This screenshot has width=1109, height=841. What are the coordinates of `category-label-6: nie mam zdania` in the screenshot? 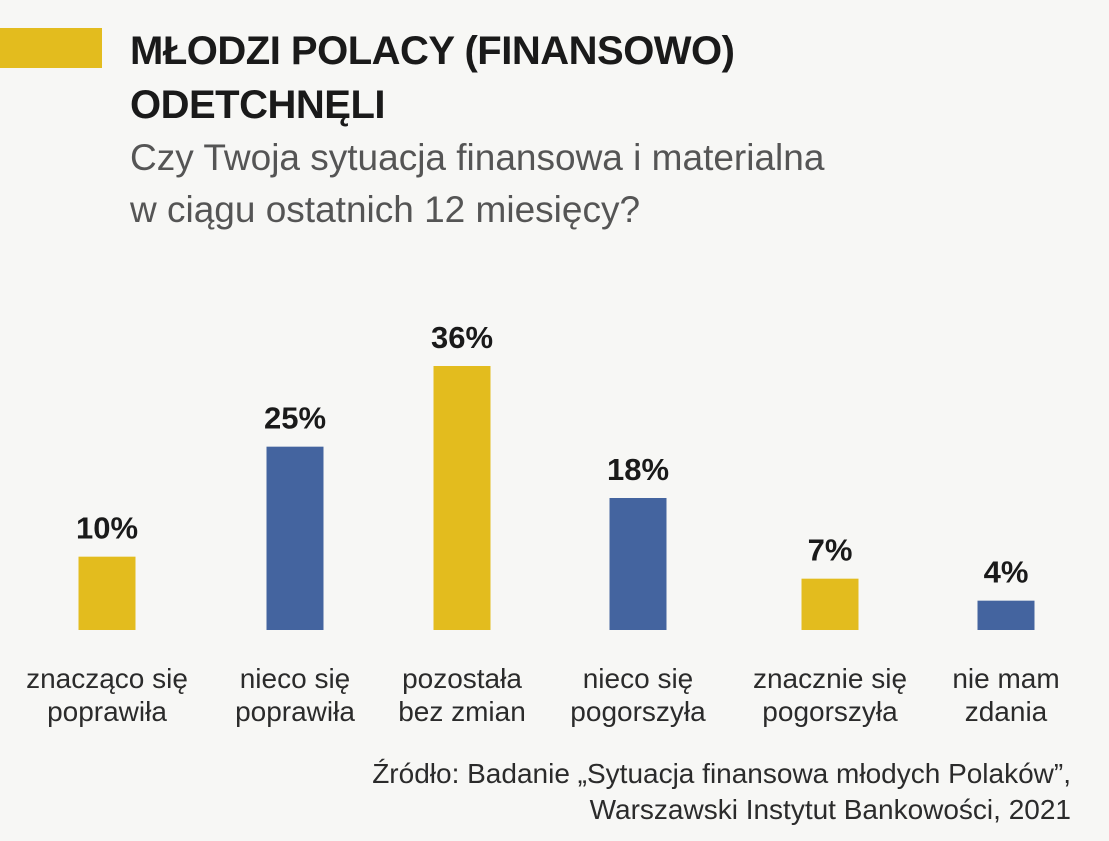 It's located at (1005, 695).